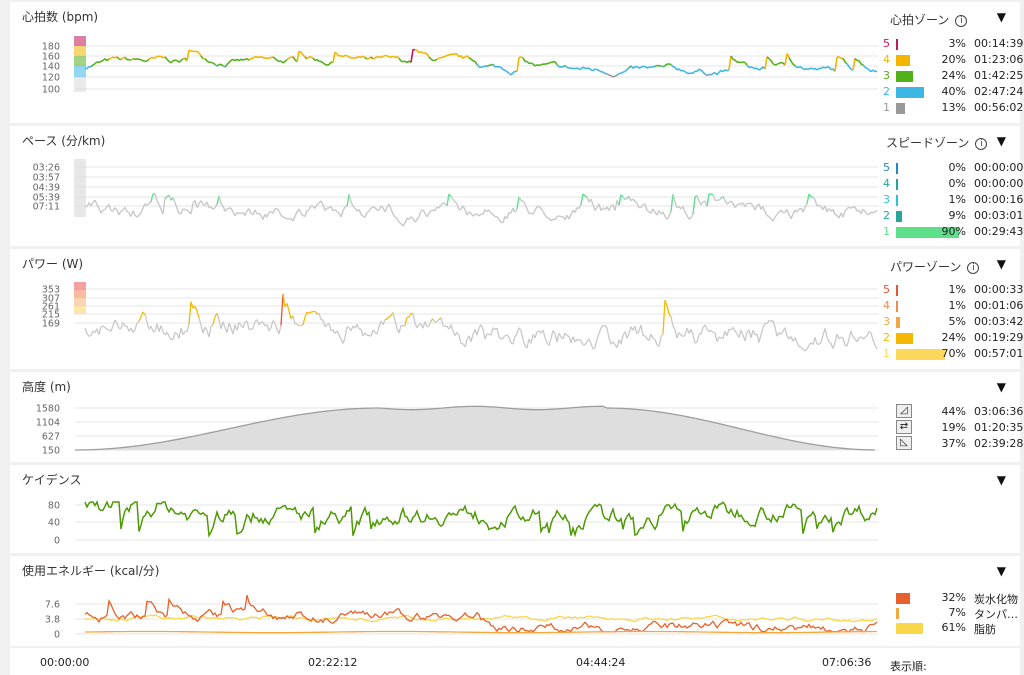  What do you see at coordinates (950, 108) in the screenshot?
I see `heart-zone-row: 1 13% 00:56:02` at bounding box center [950, 108].